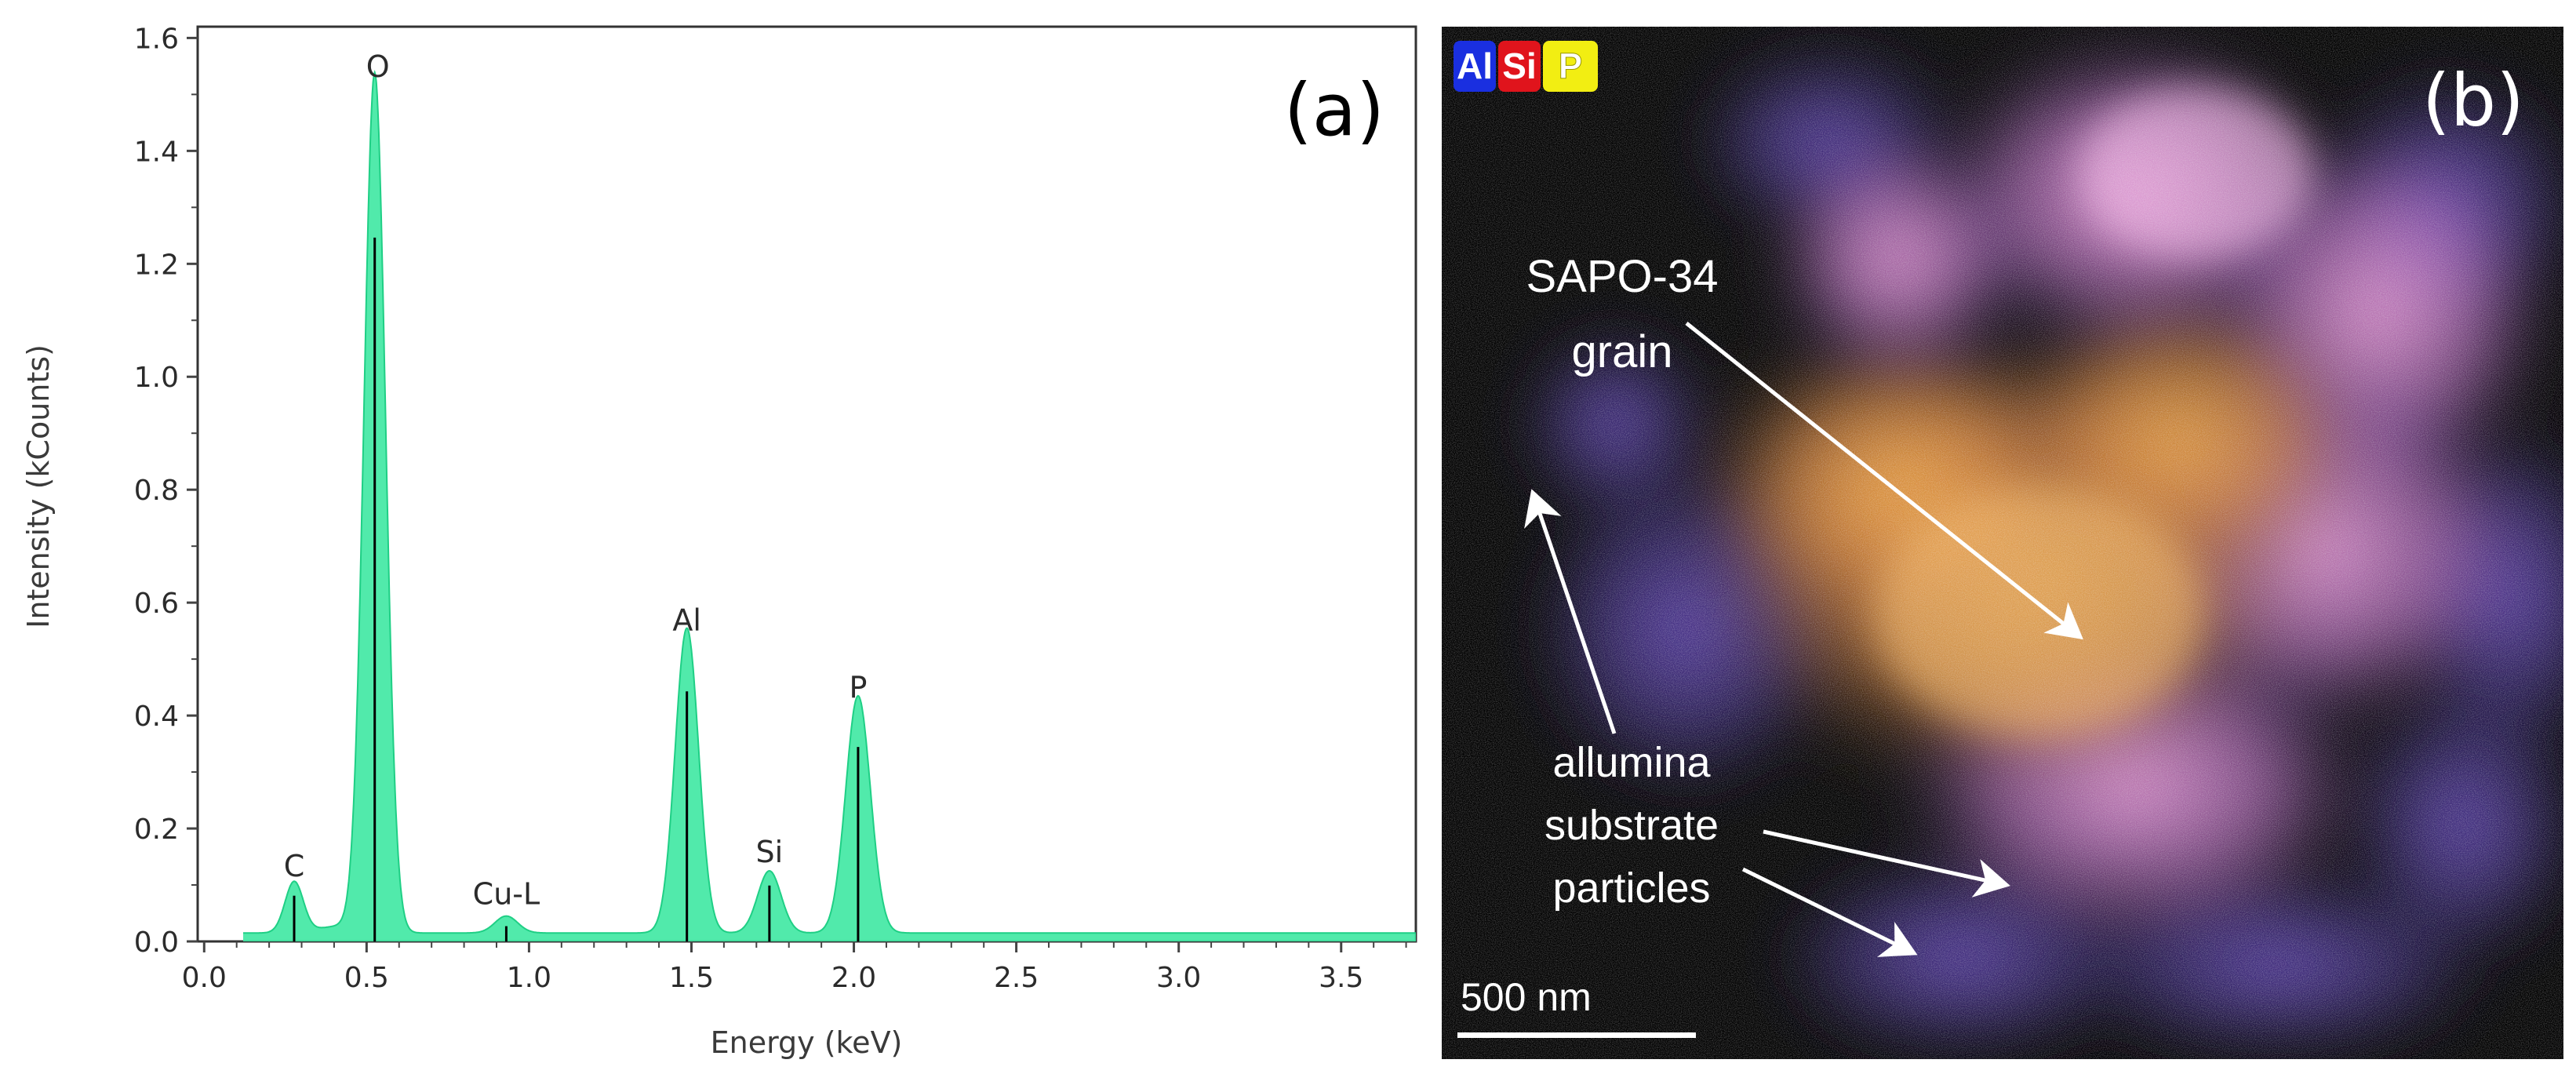  I want to click on legend-p-swatch, so click(1570, 66).